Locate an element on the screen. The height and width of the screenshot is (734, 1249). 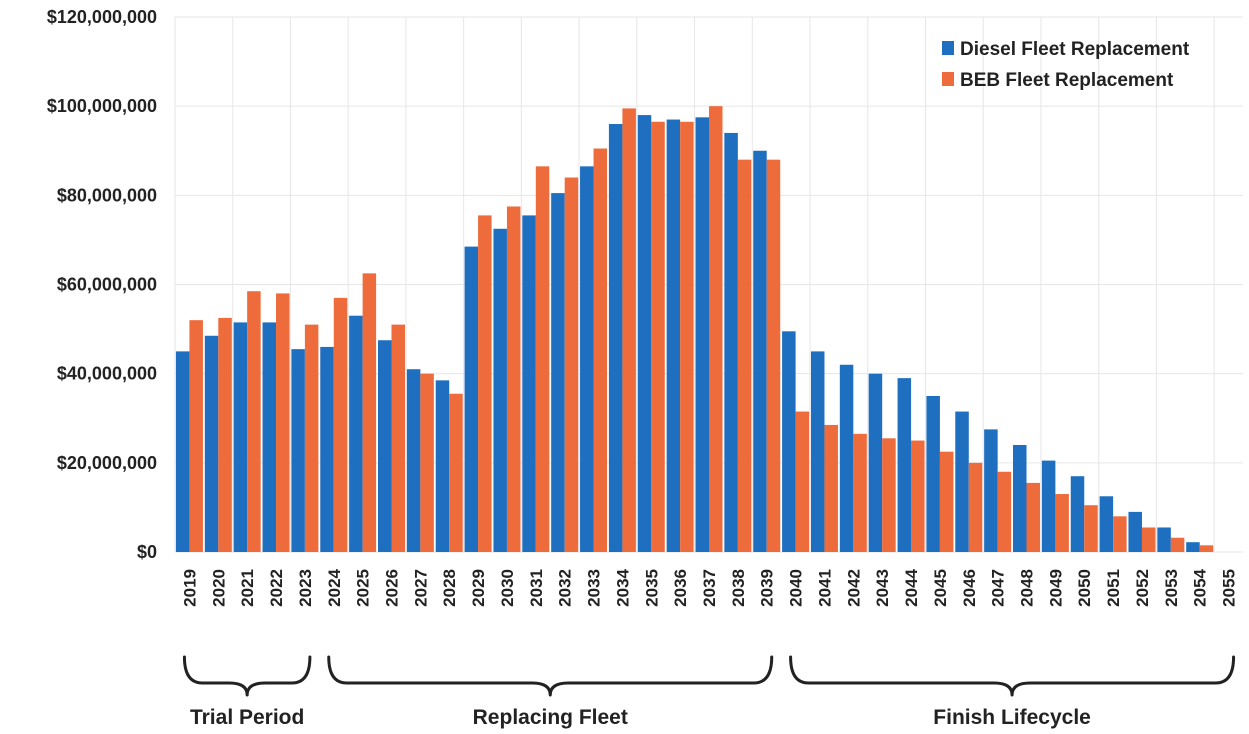
y-tick-label: $40,000,000 is located at coordinates (107, 374).